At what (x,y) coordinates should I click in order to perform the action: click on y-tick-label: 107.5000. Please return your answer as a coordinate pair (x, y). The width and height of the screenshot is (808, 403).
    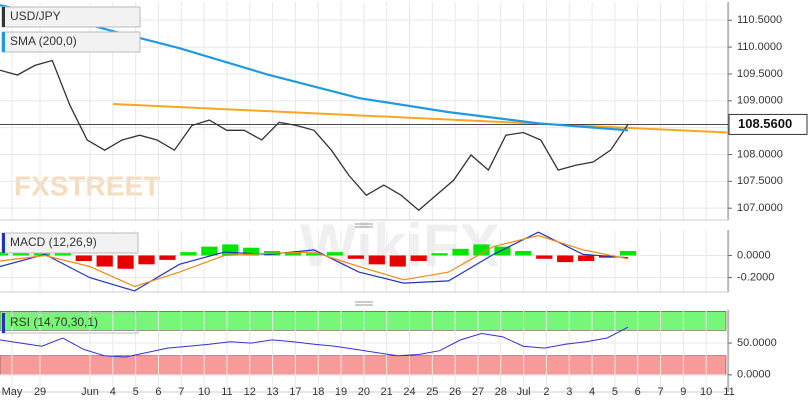
    Looking at the image, I should click on (760, 181).